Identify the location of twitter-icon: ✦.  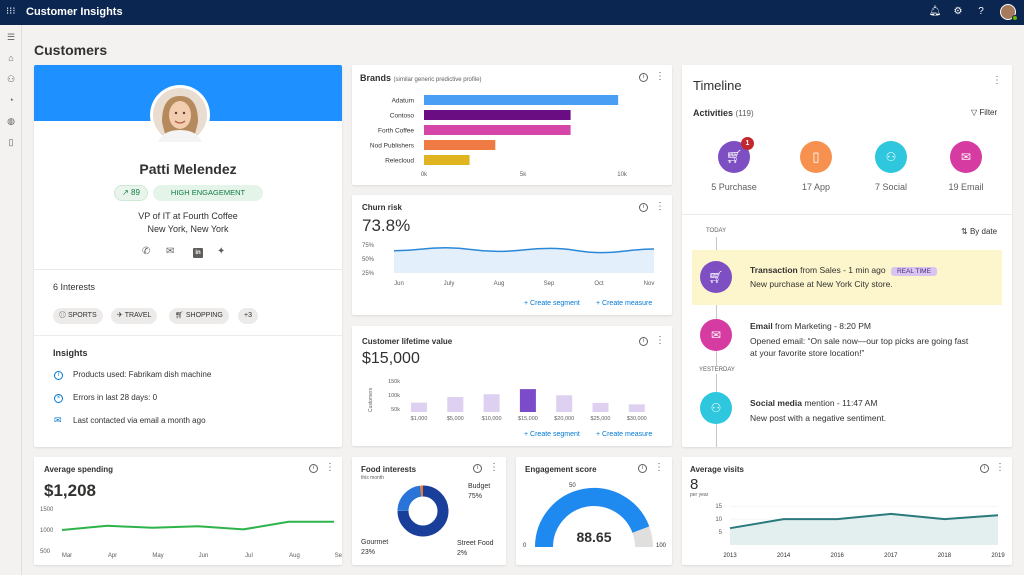
(221, 251).